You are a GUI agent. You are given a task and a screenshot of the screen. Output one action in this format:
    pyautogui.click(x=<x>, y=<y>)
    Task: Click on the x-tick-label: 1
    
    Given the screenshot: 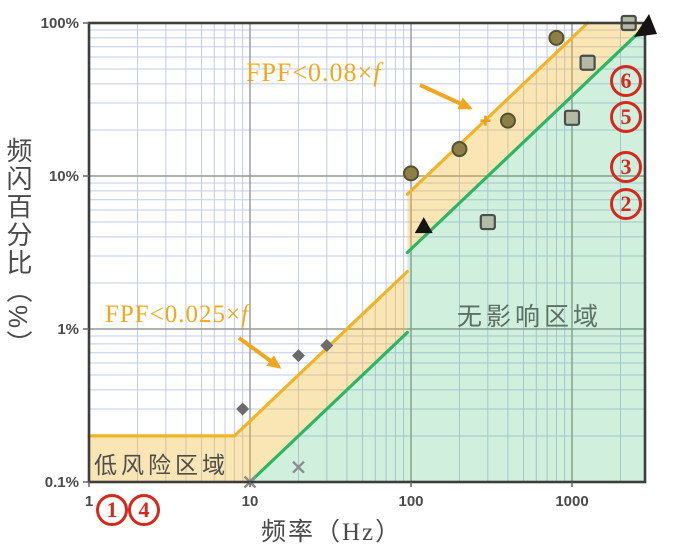 What is the action you would take?
    pyautogui.click(x=89, y=501)
    